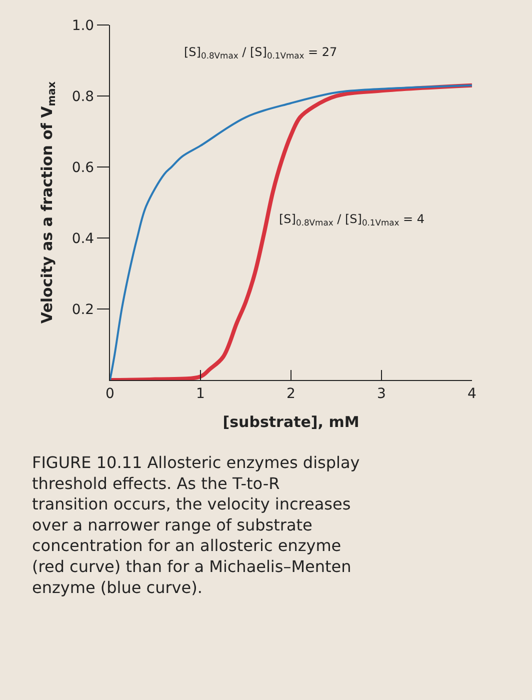 The image size is (532, 700). Describe the element at coordinates (83, 310) in the screenshot. I see `y-tick-label: 0.2` at that location.